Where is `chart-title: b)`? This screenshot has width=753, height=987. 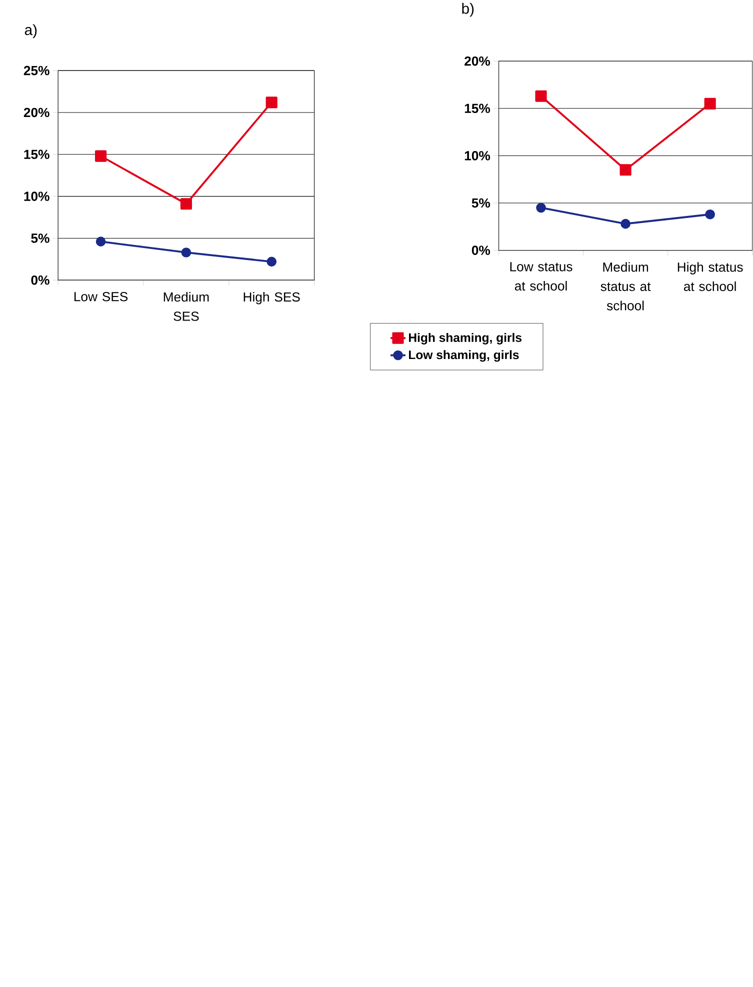
chart-title: b) is located at coordinates (468, 9).